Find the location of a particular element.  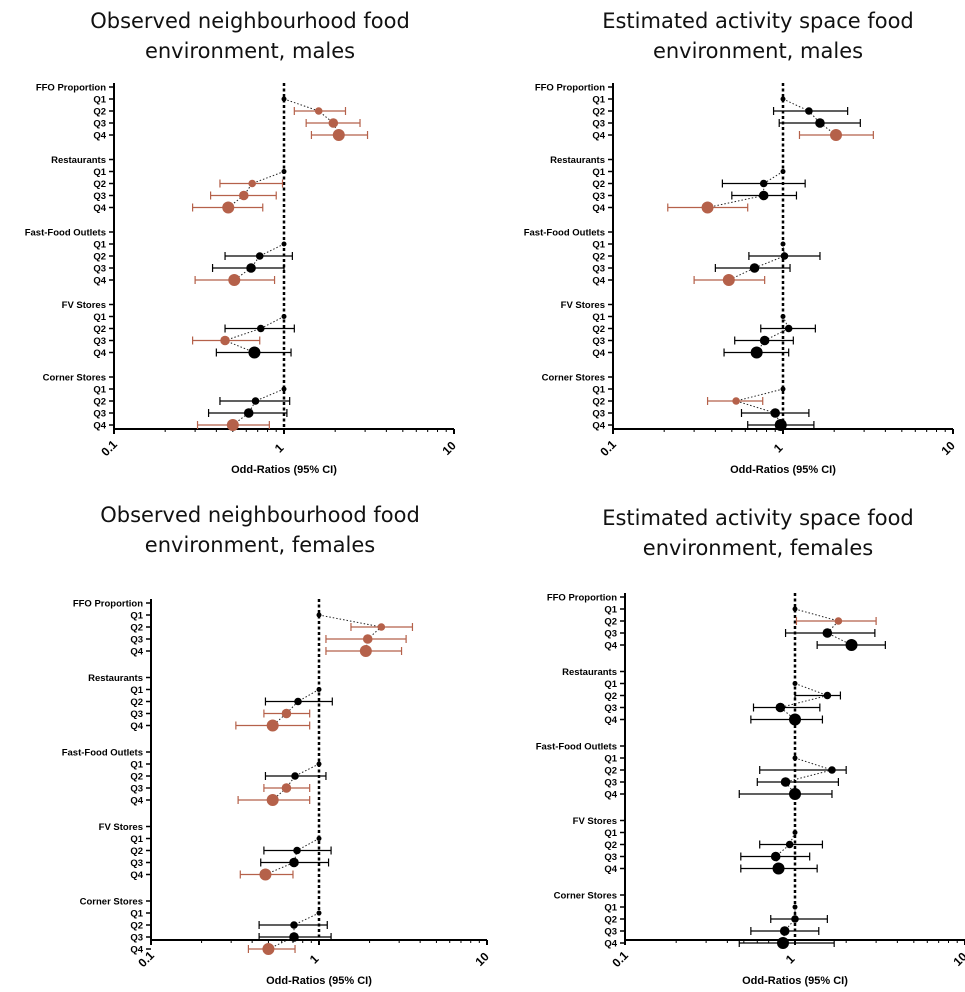

p1-group-label: FV Stores is located at coordinates (84, 305).